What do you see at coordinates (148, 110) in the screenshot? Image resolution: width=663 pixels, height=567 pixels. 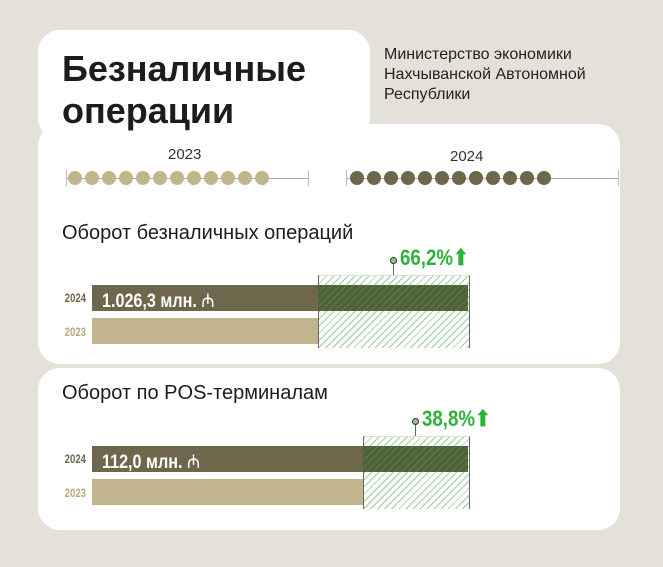 I see `title-line: операции` at bounding box center [148, 110].